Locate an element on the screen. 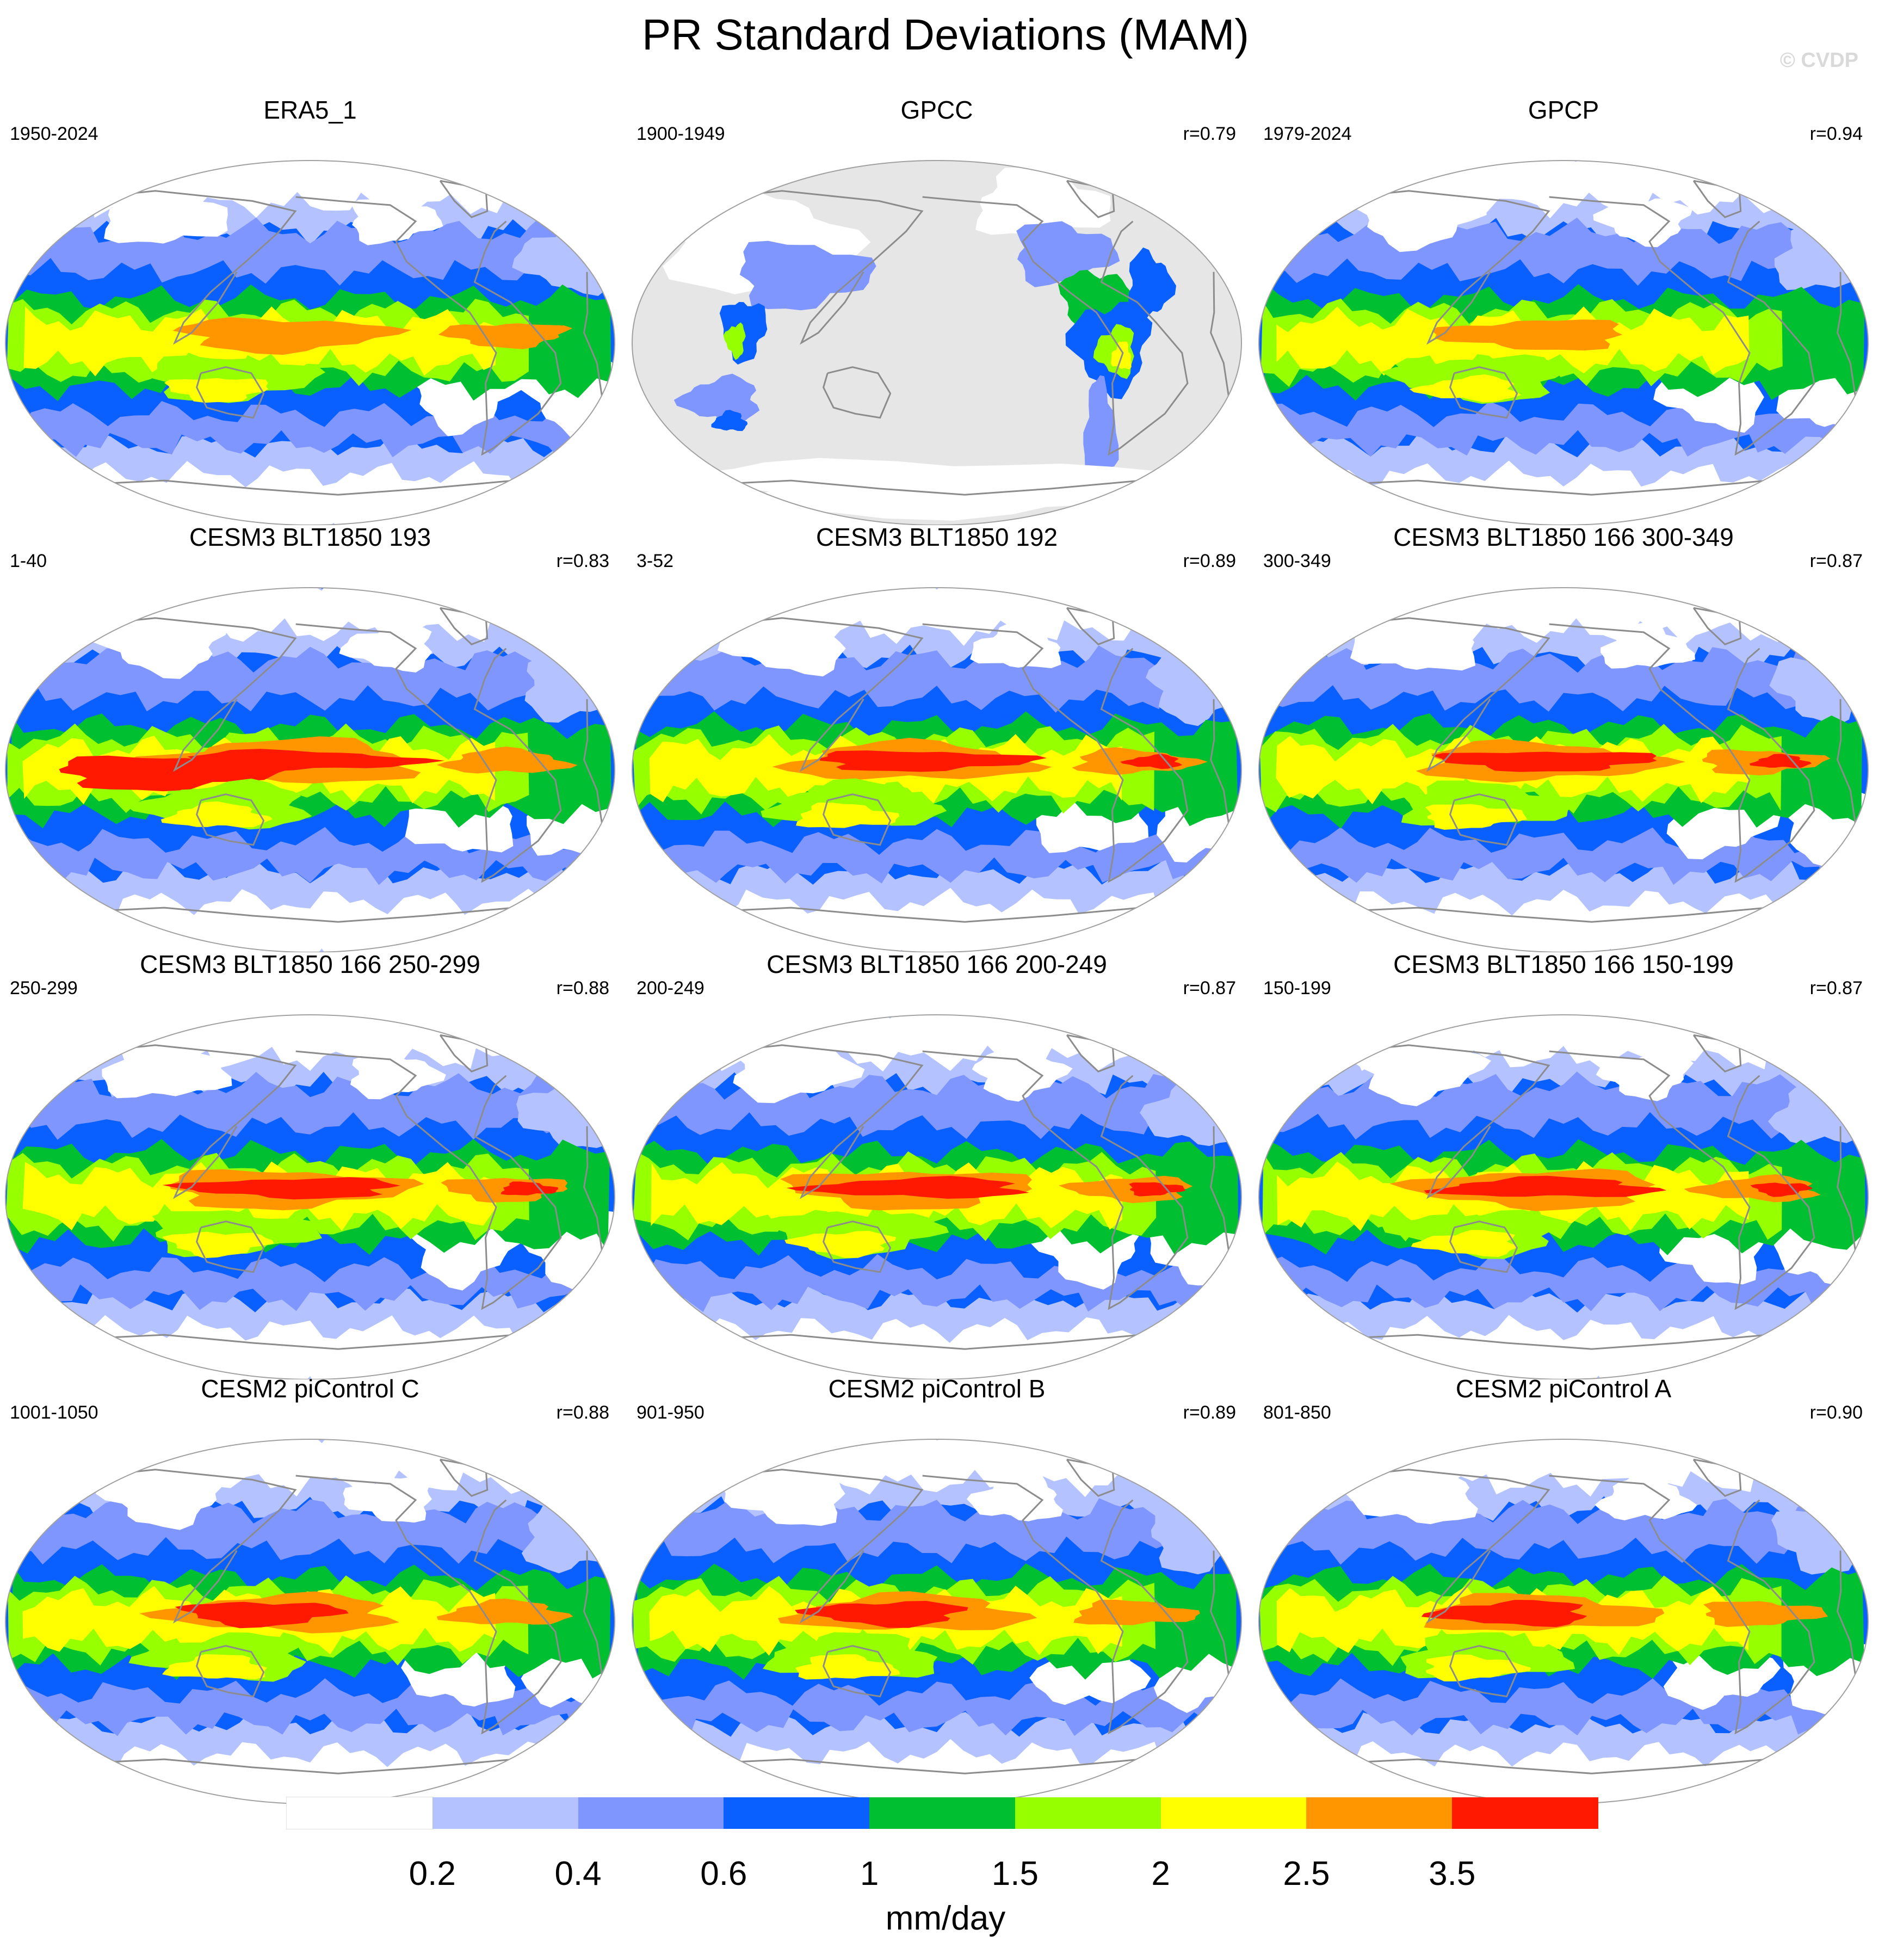 The height and width of the screenshot is (1960, 1891). panel-title: CESM2 piControl B is located at coordinates (937, 1389).